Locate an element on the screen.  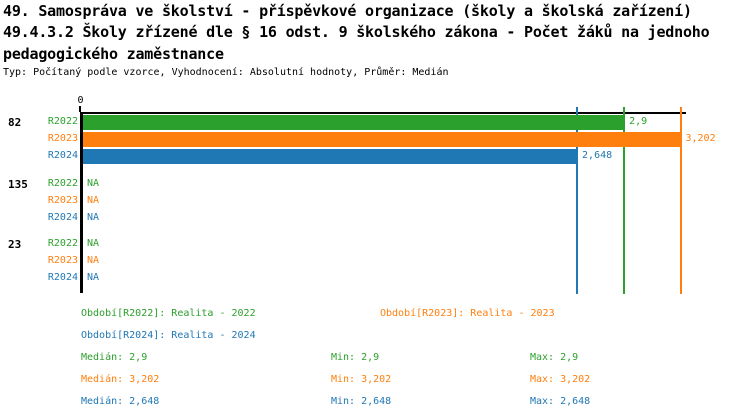
x-axis-line is located at coordinates (383, 113).